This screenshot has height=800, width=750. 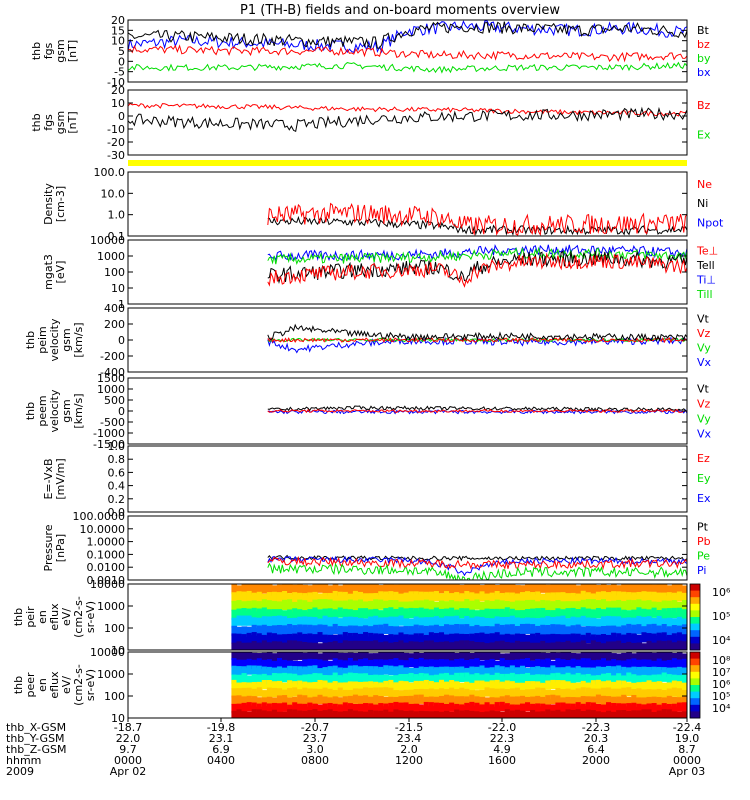 I want to click on ephemeris-value: 23.1, so click(x=221, y=738).